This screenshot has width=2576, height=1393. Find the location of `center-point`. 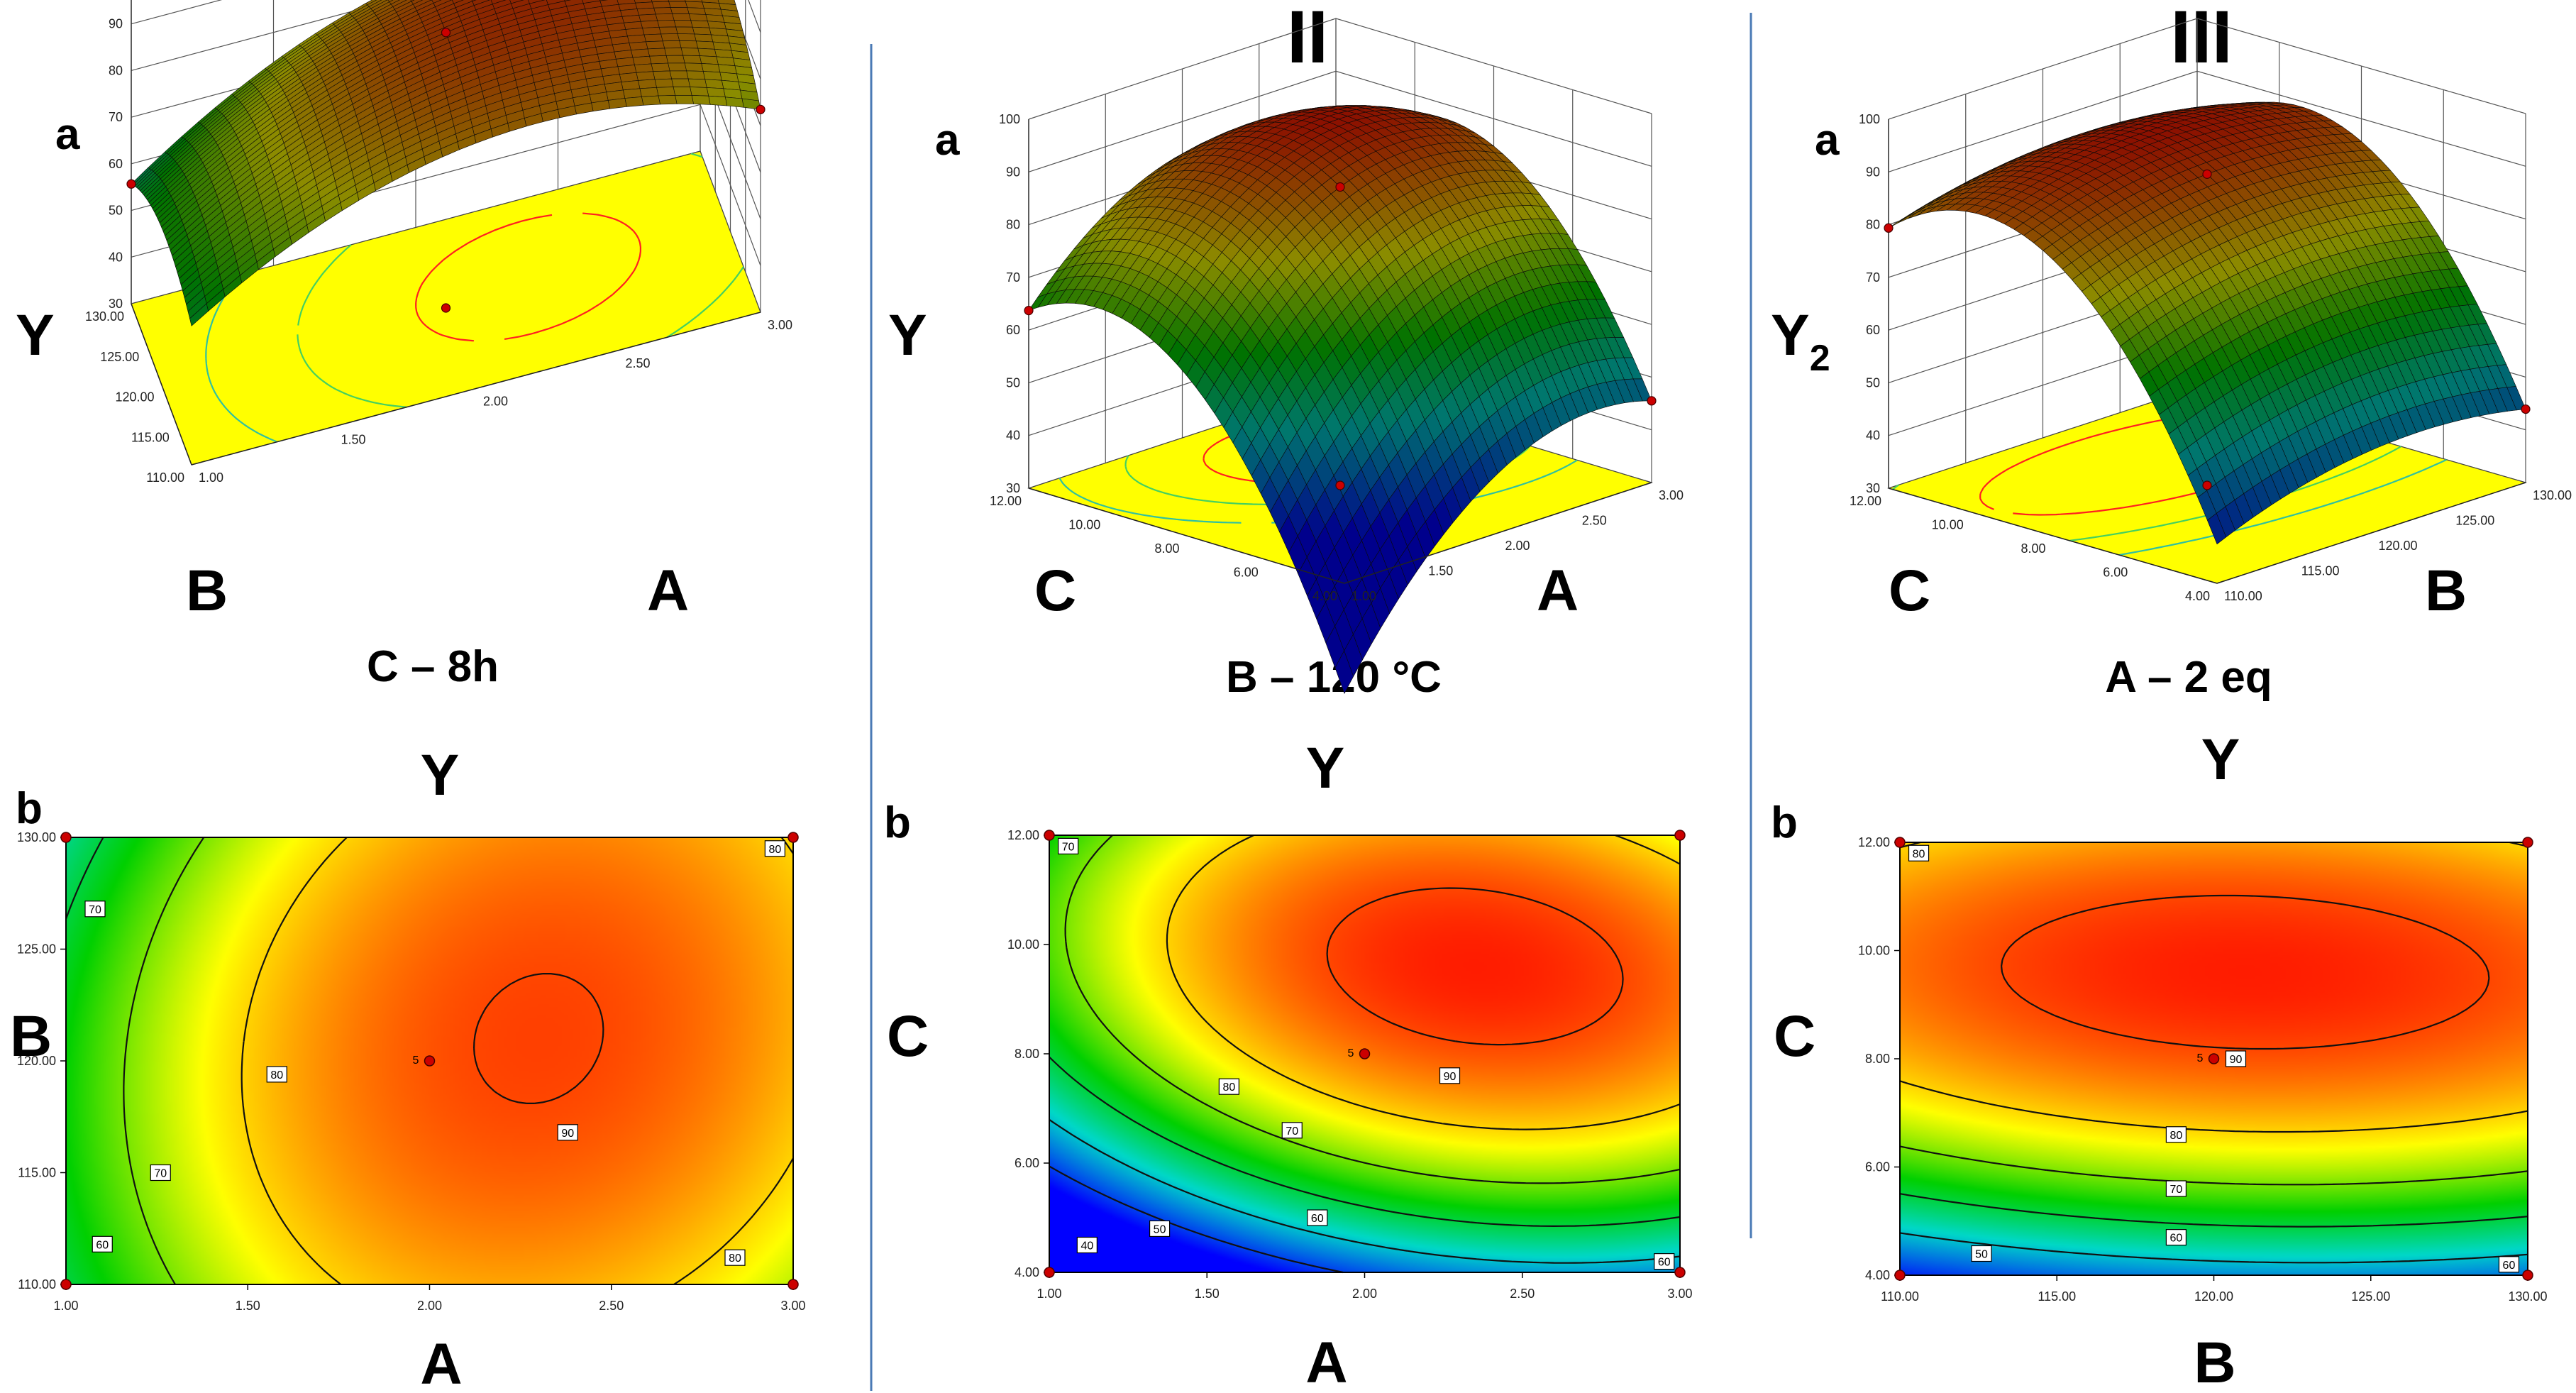

center-point is located at coordinates (1365, 1053).